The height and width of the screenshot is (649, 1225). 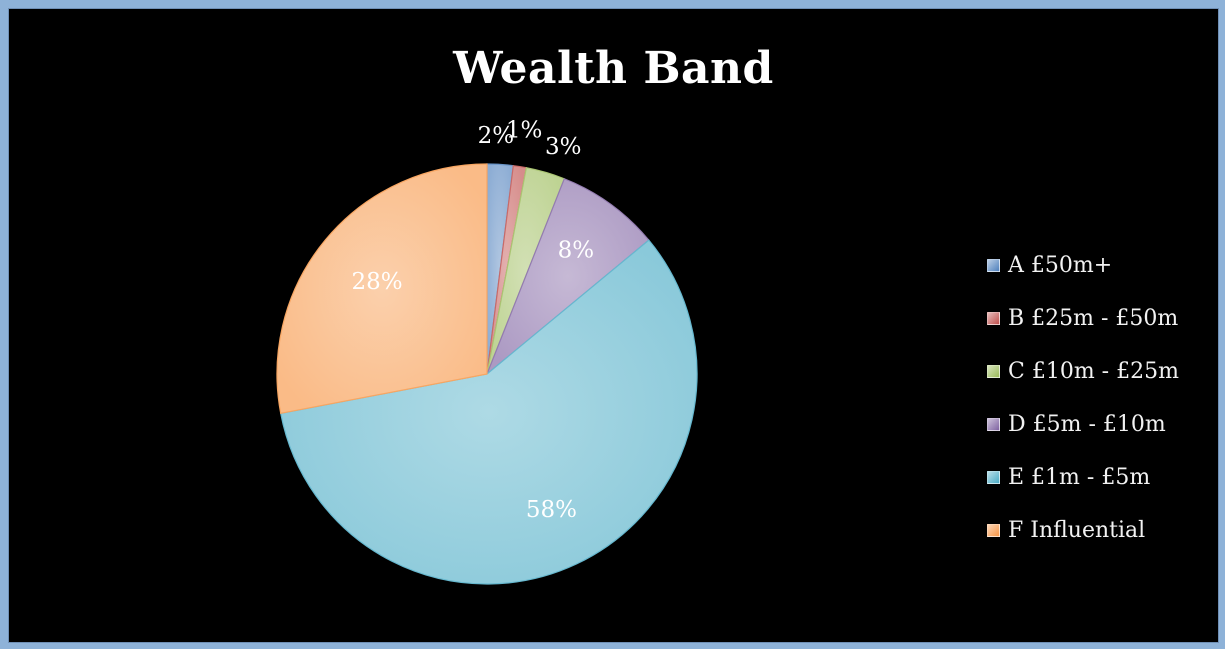 What do you see at coordinates (568, 276) in the screenshot?
I see `pie-slice-d` at bounding box center [568, 276].